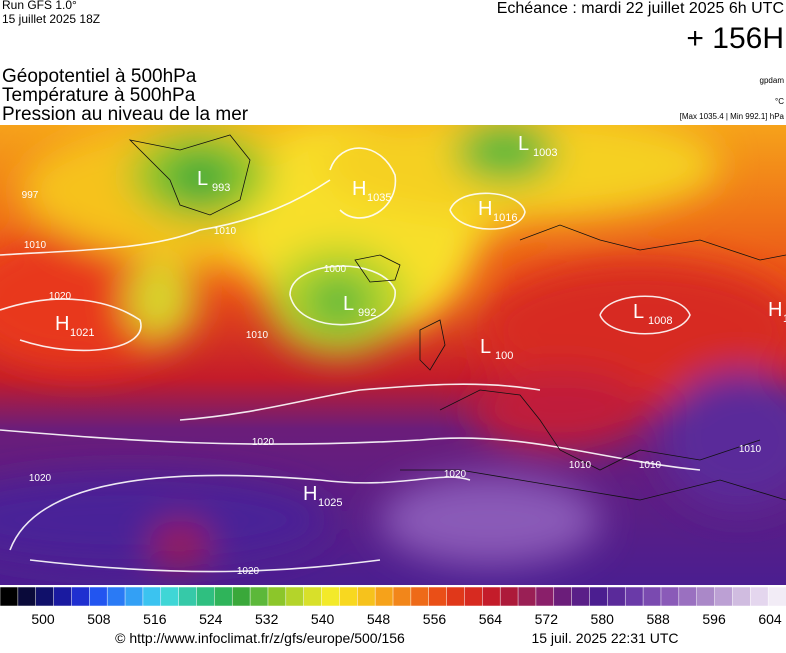  Describe the element at coordinates (367, 313) in the screenshot. I see `center-value: 992` at that location.